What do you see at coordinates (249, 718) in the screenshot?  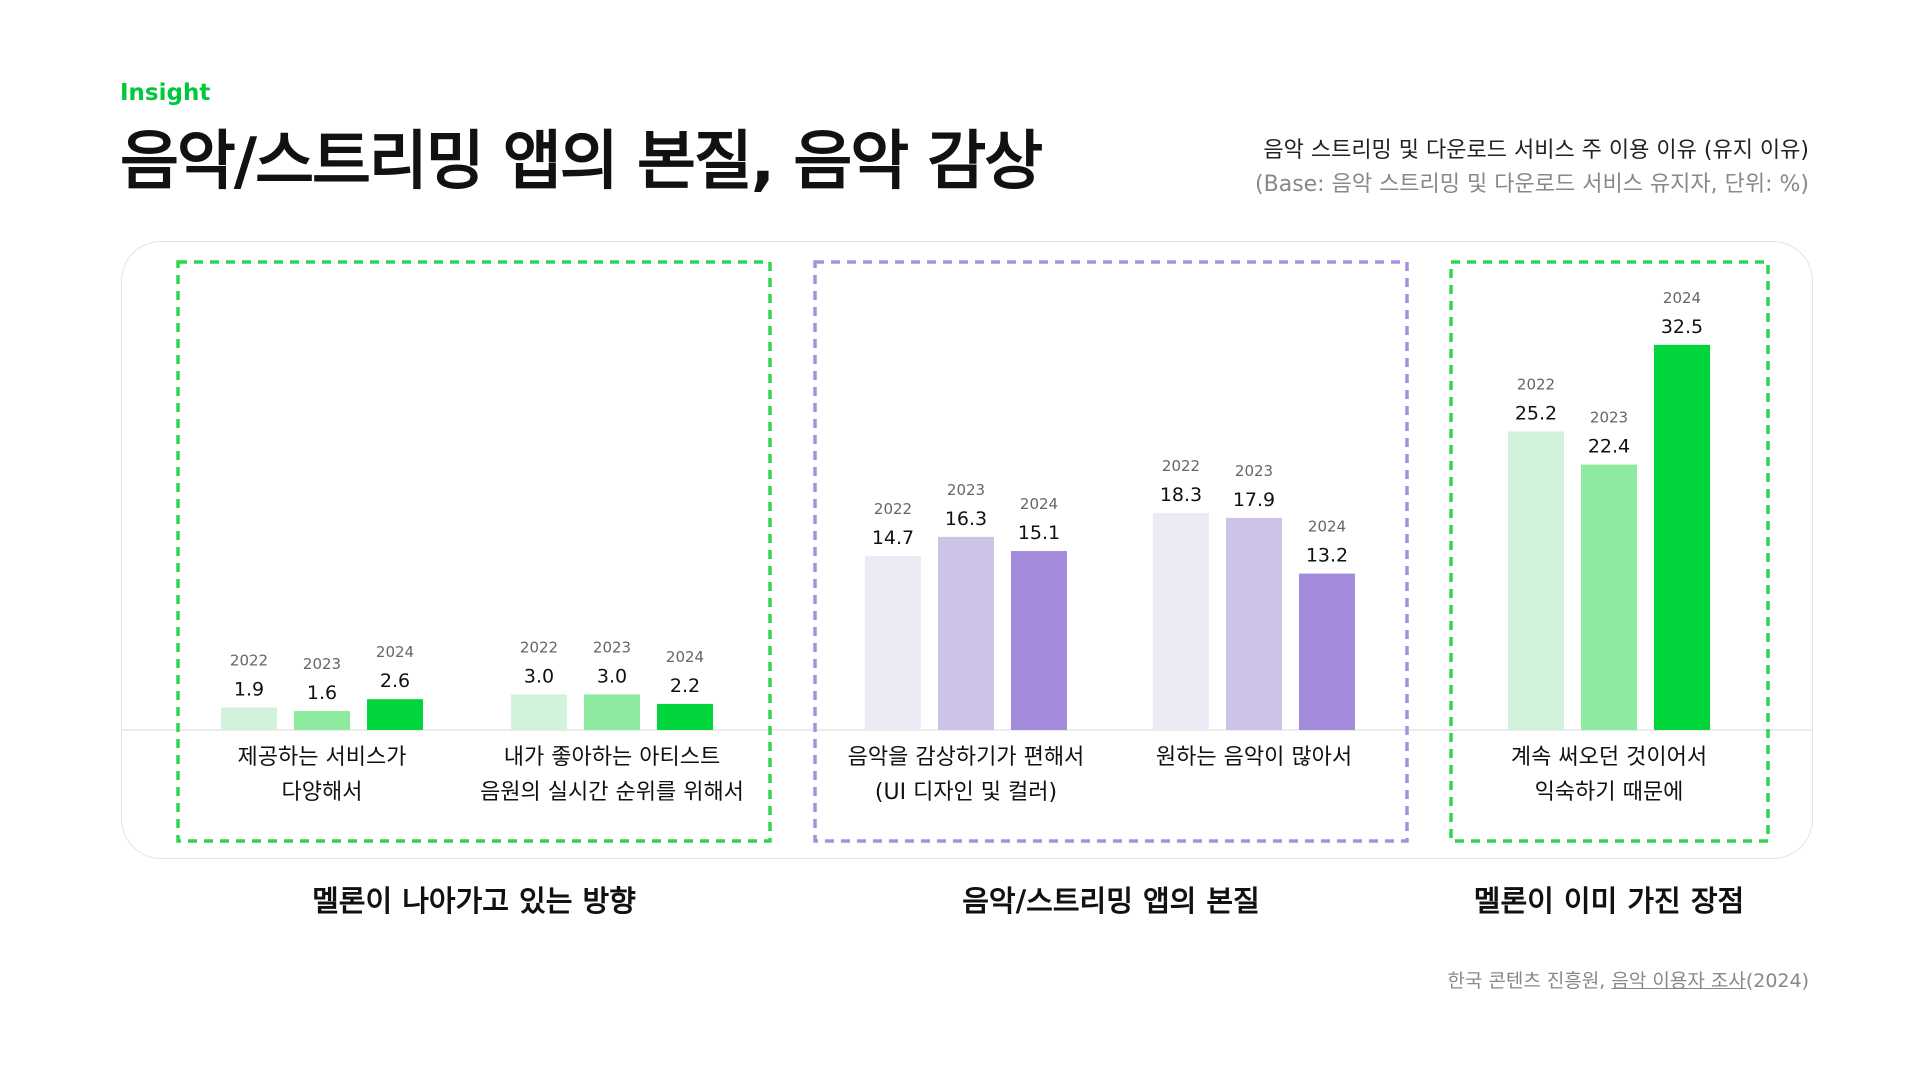 I see `bar-0-2022` at bounding box center [249, 718].